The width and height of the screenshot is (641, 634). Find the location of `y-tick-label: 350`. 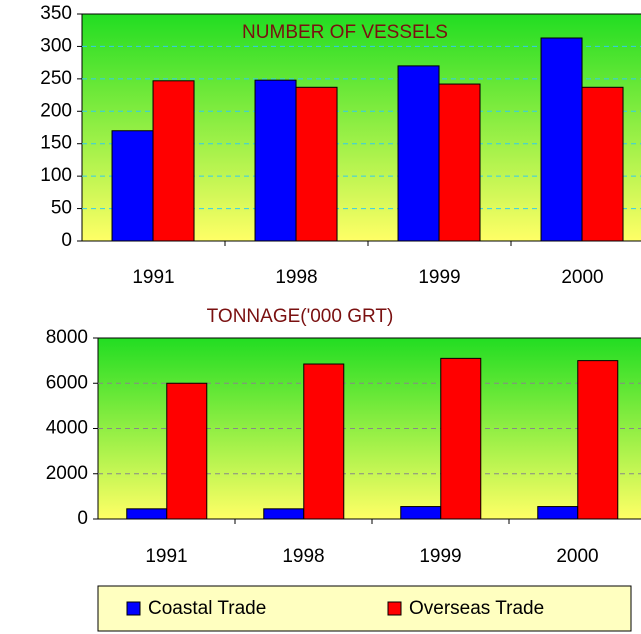

y-tick-label: 350 is located at coordinates (56, 13).